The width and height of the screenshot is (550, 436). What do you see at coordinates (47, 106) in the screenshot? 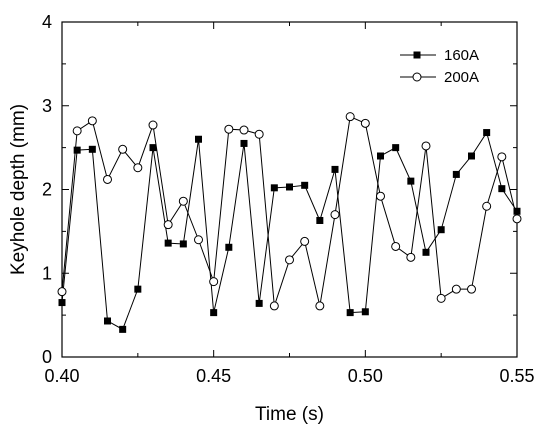
I see `y-tick-label: 3` at bounding box center [47, 106].